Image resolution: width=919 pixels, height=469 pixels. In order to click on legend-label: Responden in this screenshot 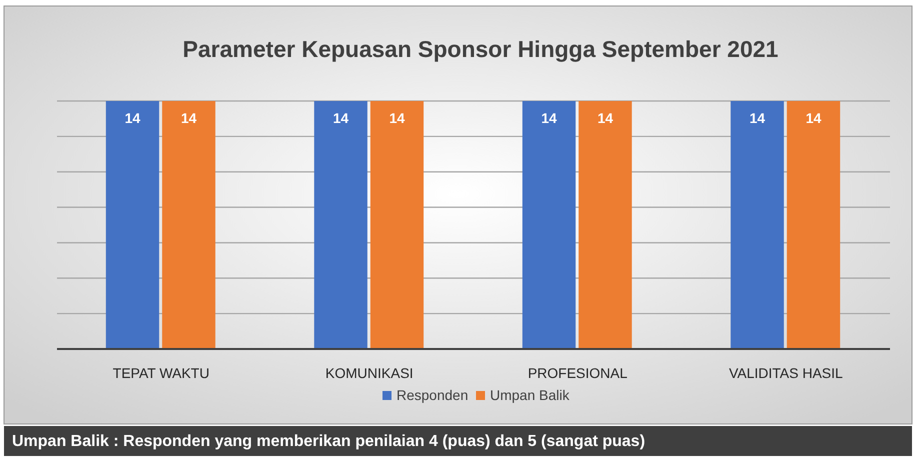, I will do `click(432, 395)`.